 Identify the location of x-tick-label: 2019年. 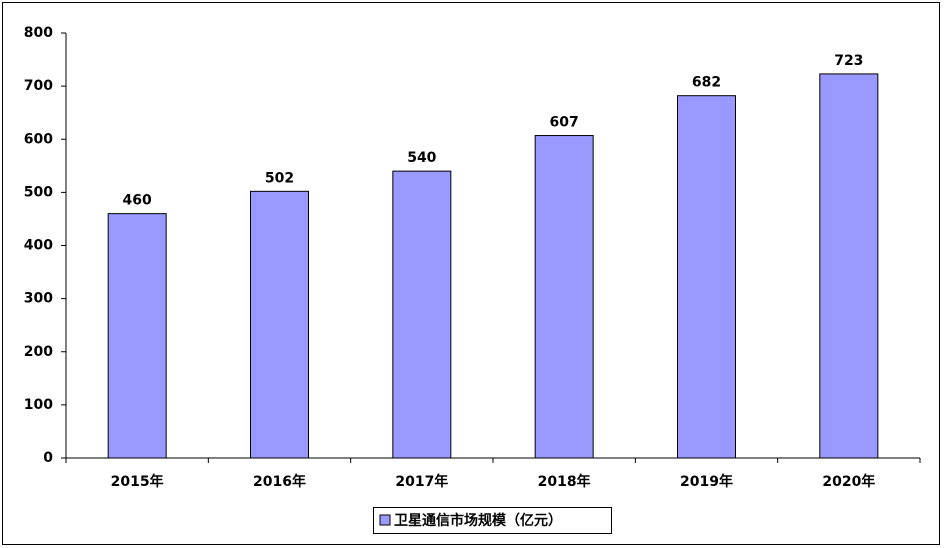
(706, 481).